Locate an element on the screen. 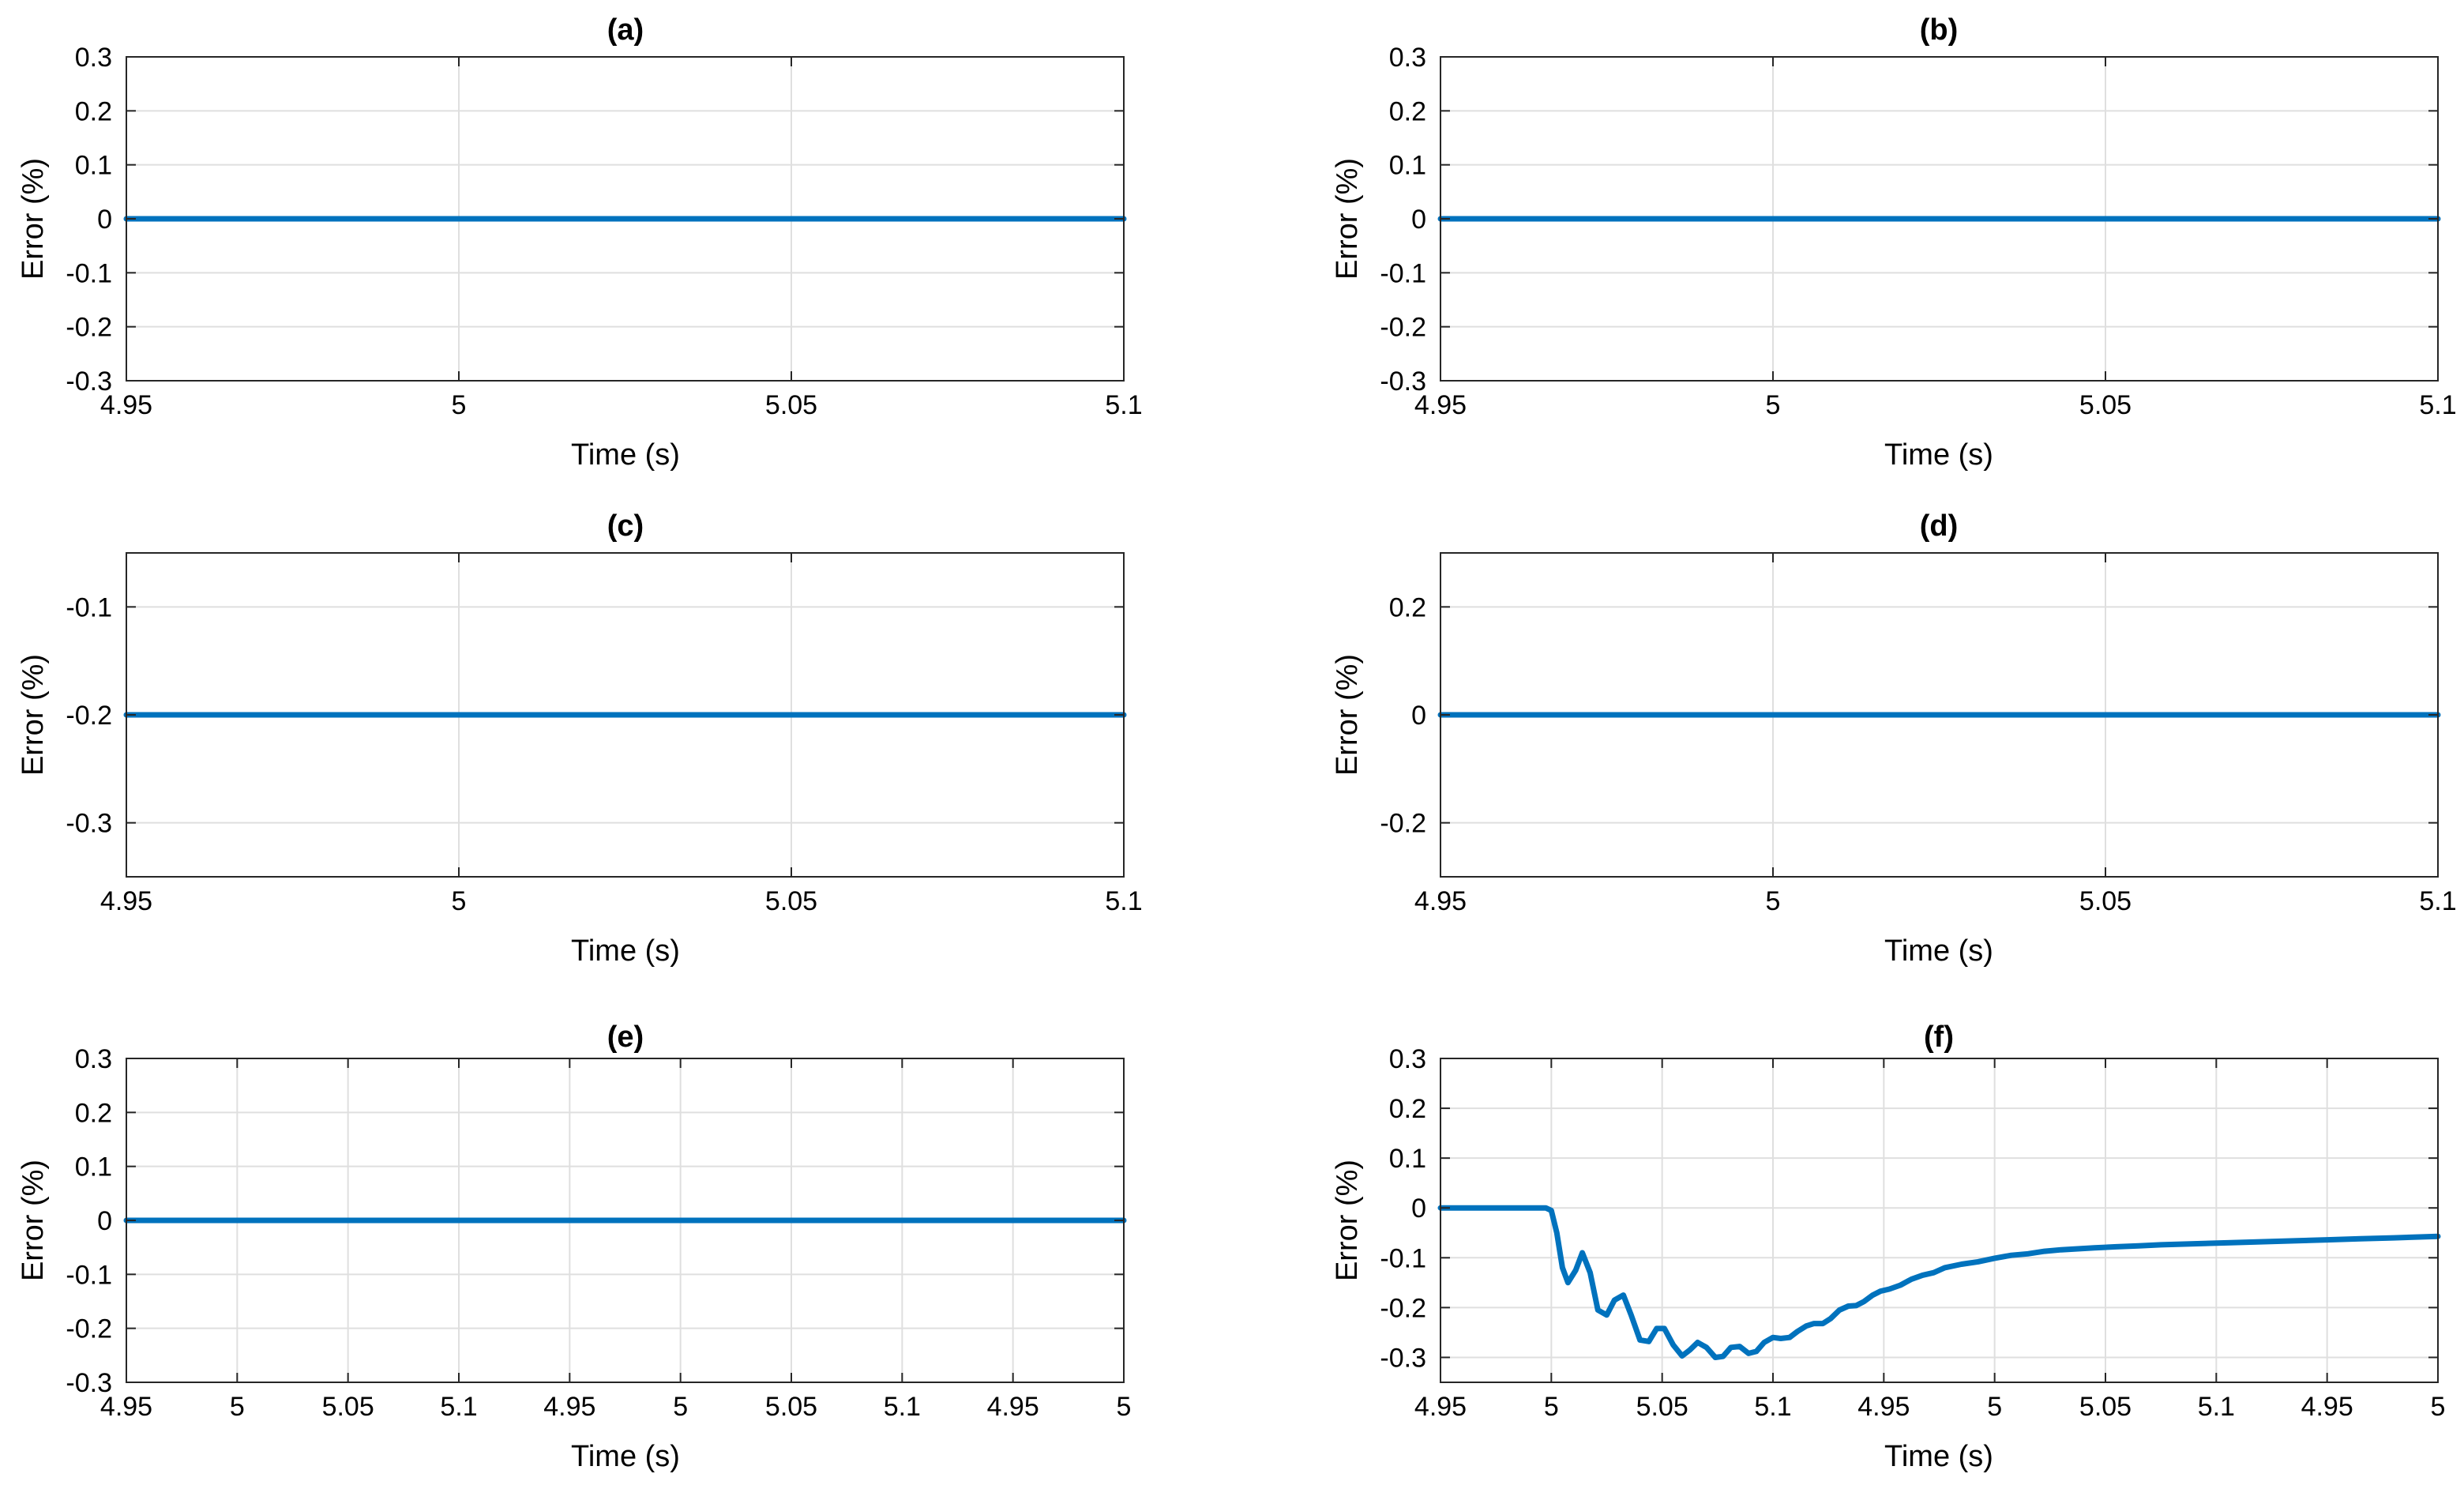  panel-c-y-tick-label: -0.2 is located at coordinates (89, 716).